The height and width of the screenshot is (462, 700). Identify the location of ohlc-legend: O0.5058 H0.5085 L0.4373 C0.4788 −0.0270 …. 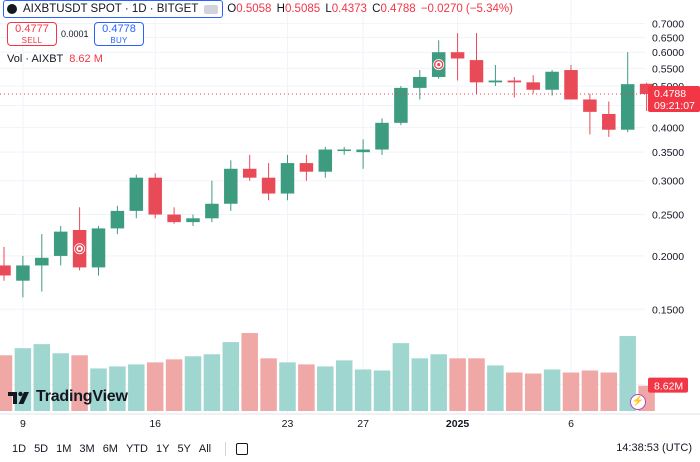
(371, 9).